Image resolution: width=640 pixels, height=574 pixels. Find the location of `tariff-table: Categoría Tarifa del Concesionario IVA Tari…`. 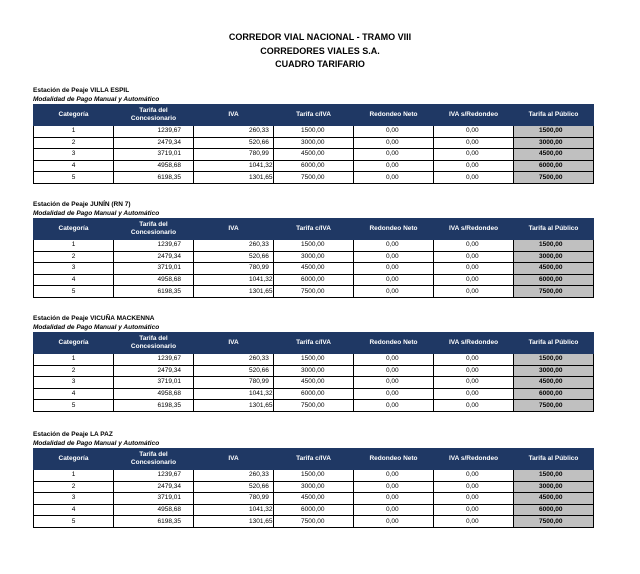

tariff-table: Categoría Tarifa del Concesionario IVA Tari… is located at coordinates (313, 258).